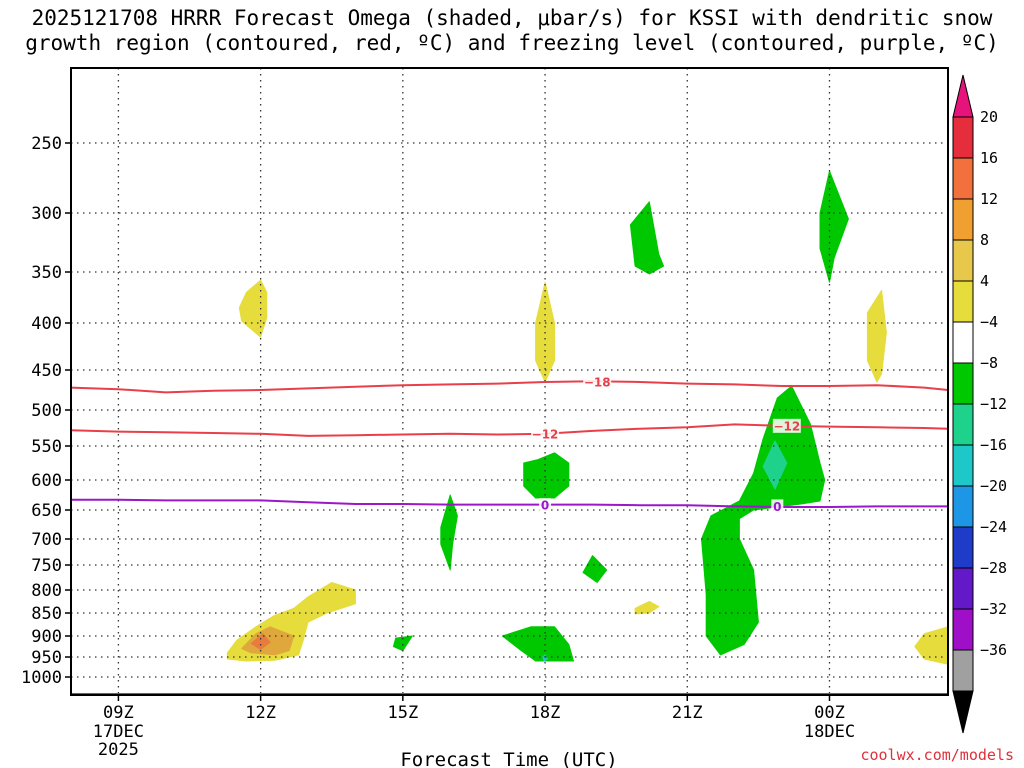 This screenshot has width=1024, height=768. I want to click on colorbar-bottom-arrow, so click(963, 712).